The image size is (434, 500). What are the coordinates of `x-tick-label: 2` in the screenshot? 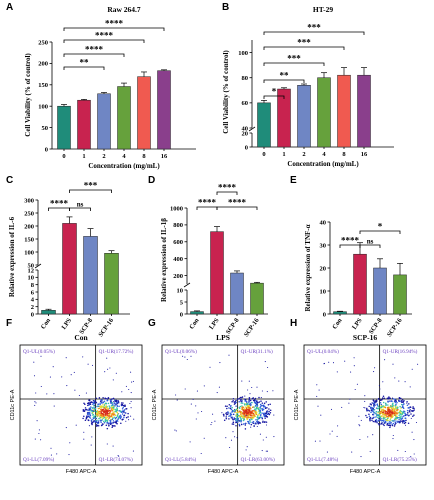 It's located at (303, 154).